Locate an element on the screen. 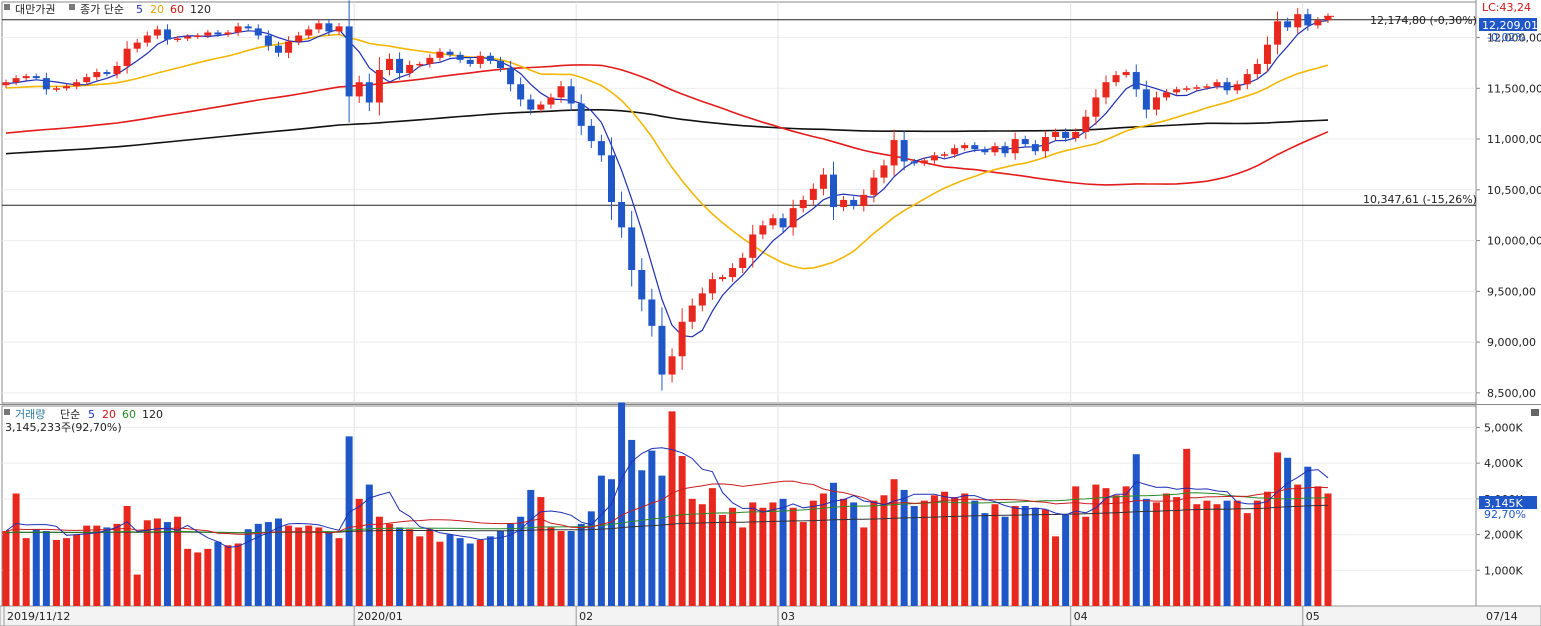 The image size is (1541, 626). ma20-label: 20 is located at coordinates (157, 9).